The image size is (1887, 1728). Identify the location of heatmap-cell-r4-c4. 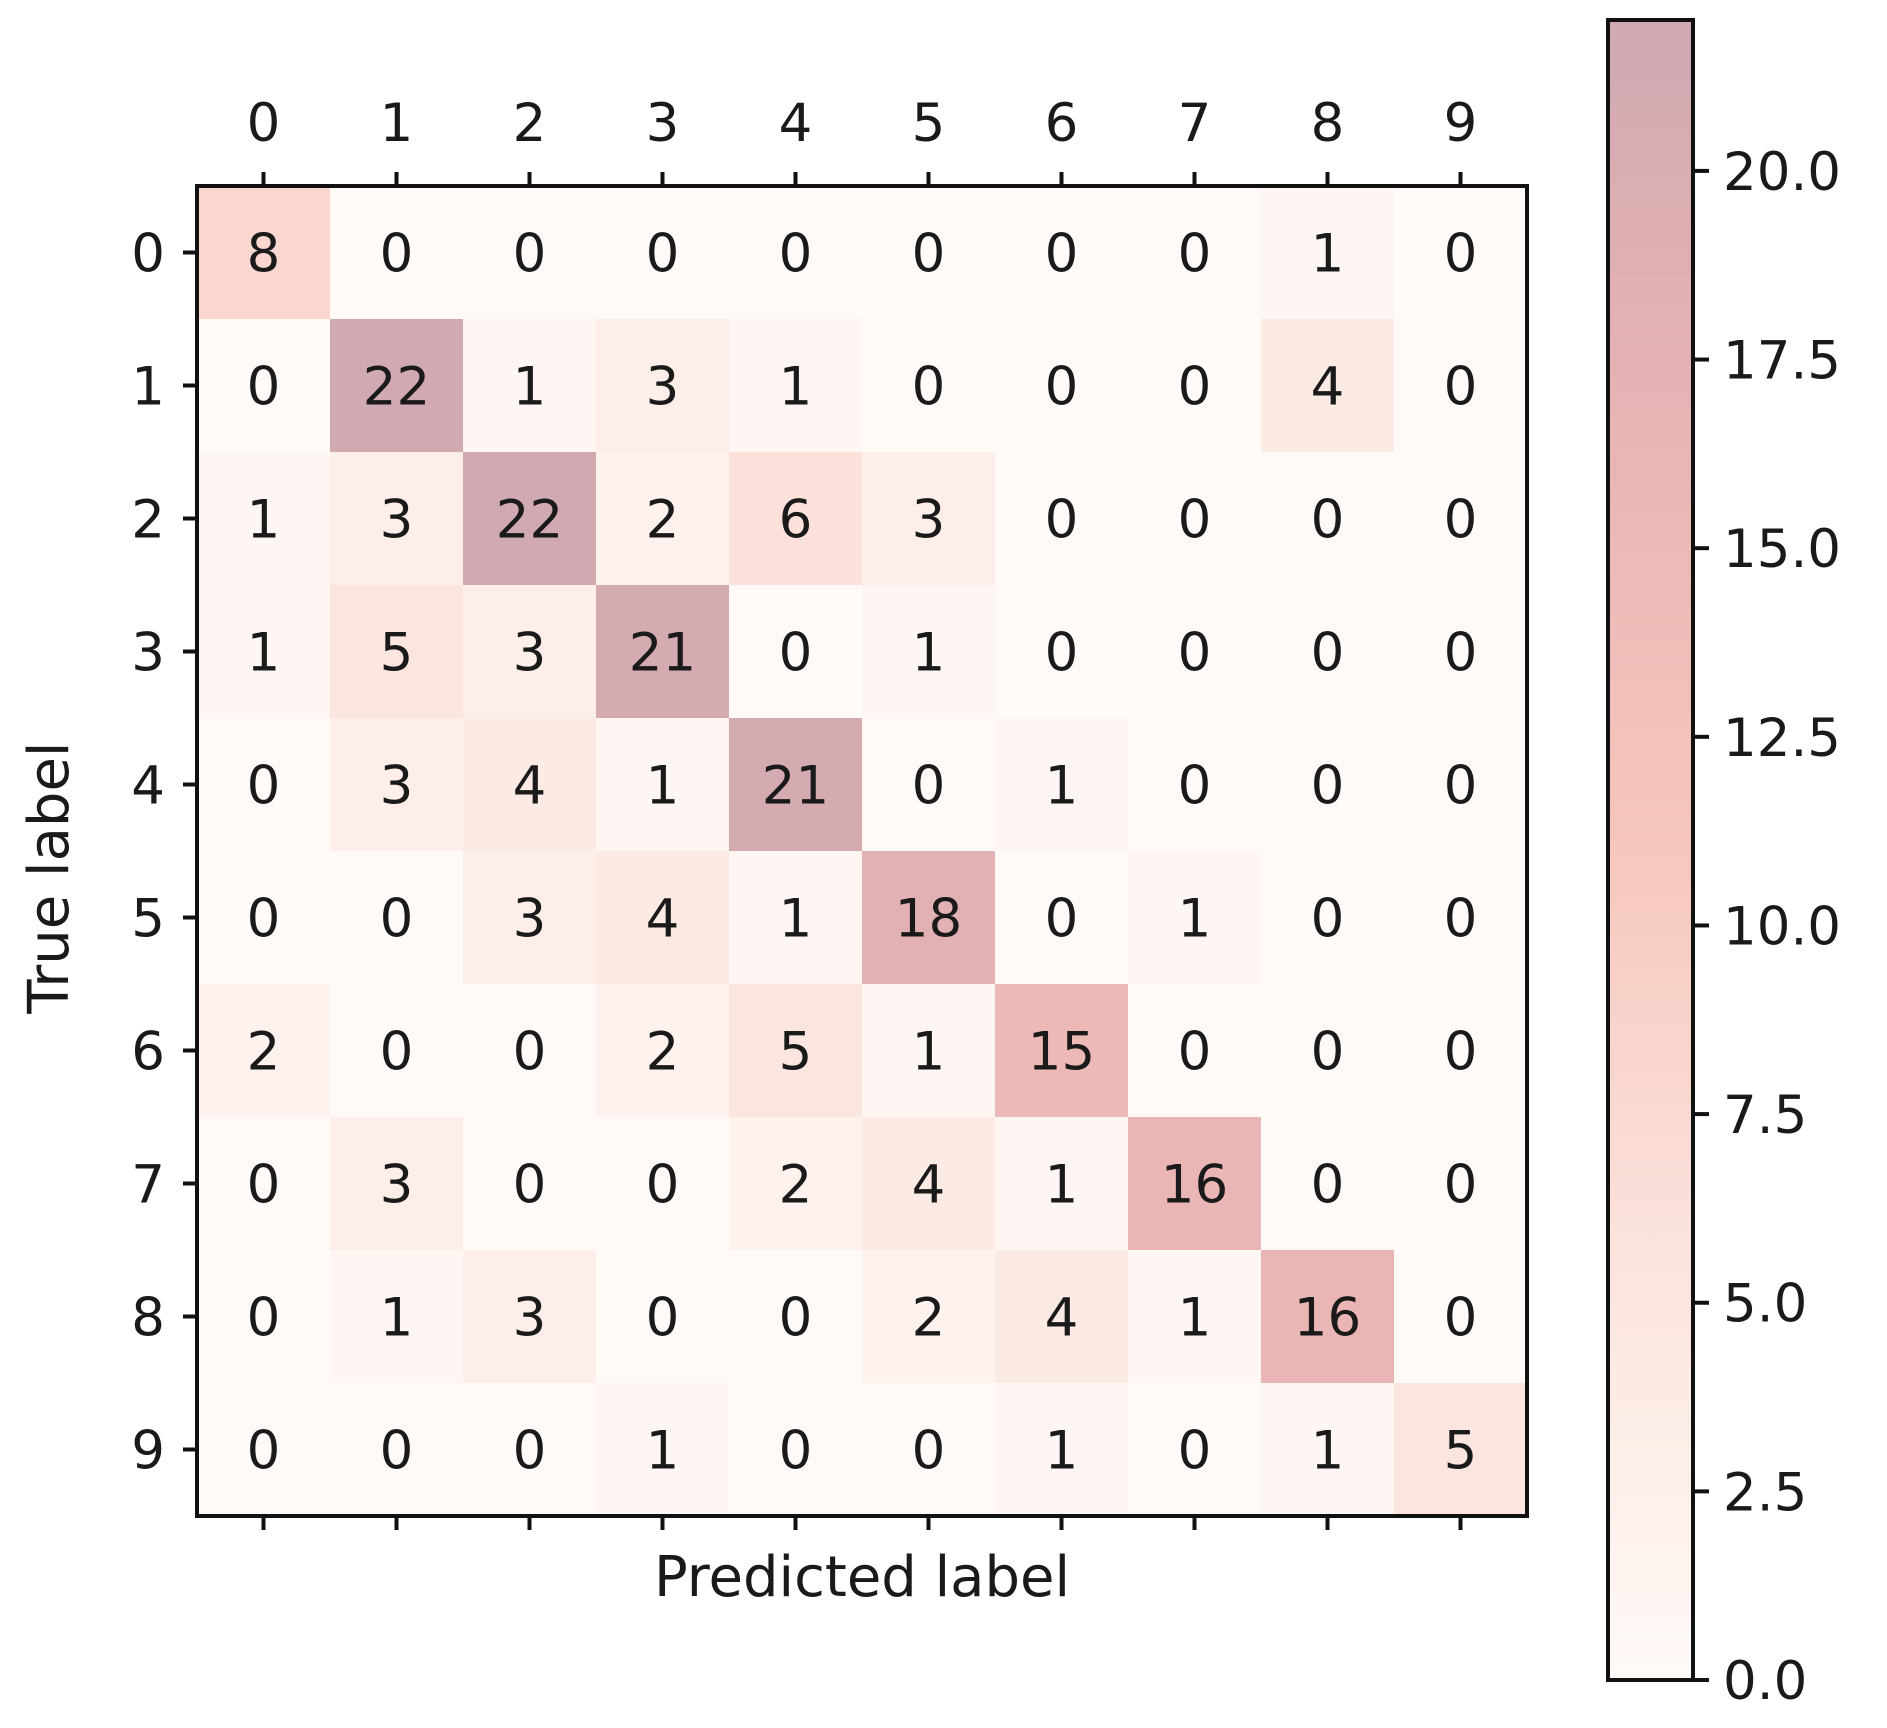
(796, 785).